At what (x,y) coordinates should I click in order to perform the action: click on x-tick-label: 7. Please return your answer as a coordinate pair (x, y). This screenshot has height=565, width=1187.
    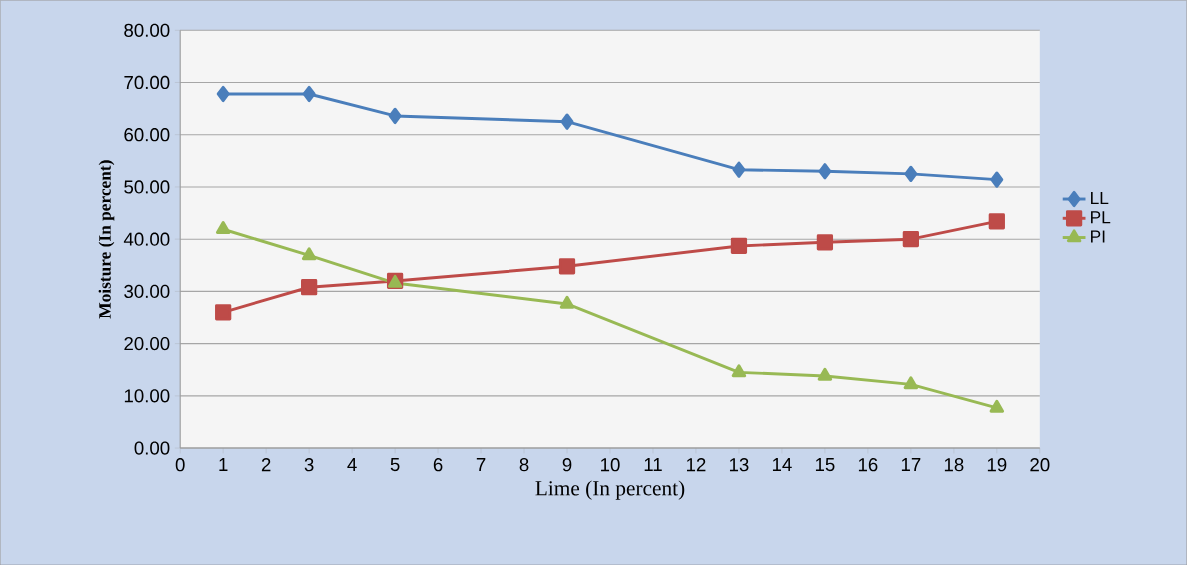
    Looking at the image, I should click on (481, 464).